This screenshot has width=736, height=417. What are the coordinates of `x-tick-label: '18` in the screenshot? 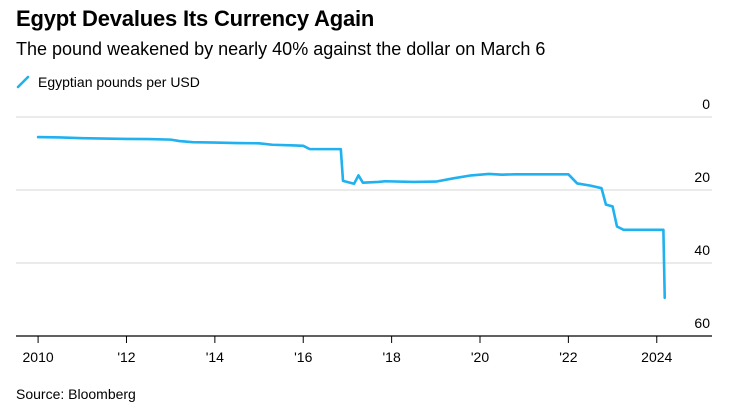 It's located at (391, 357).